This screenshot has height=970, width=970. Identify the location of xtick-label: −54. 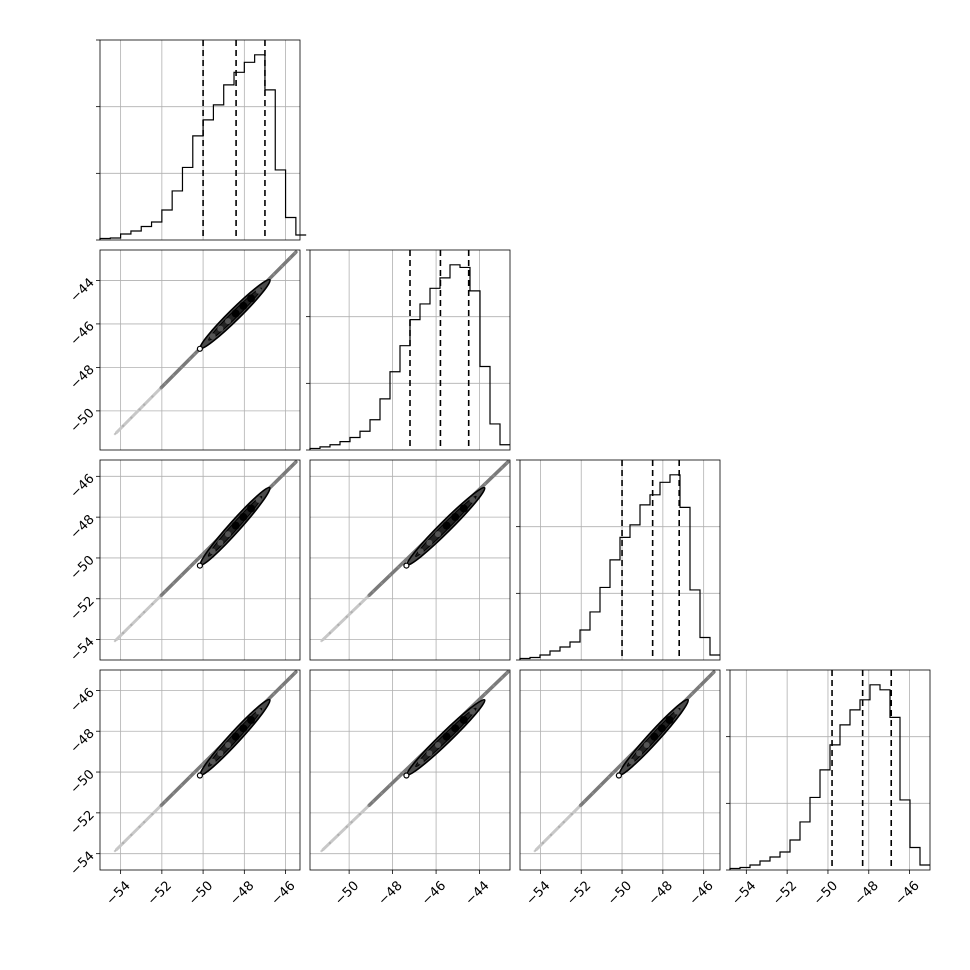
(119, 893).